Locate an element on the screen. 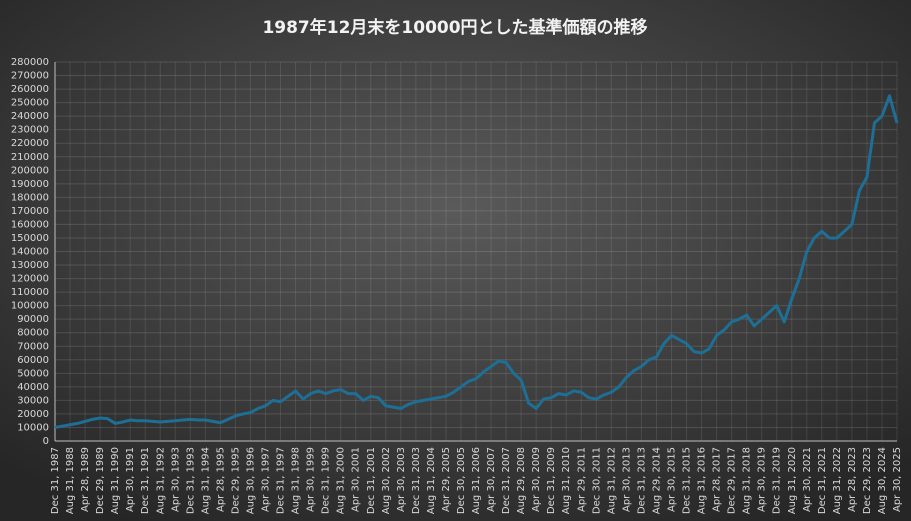 The width and height of the screenshot is (911, 521). x-tick-label: Apr 30, 2025 is located at coordinates (897, 479).